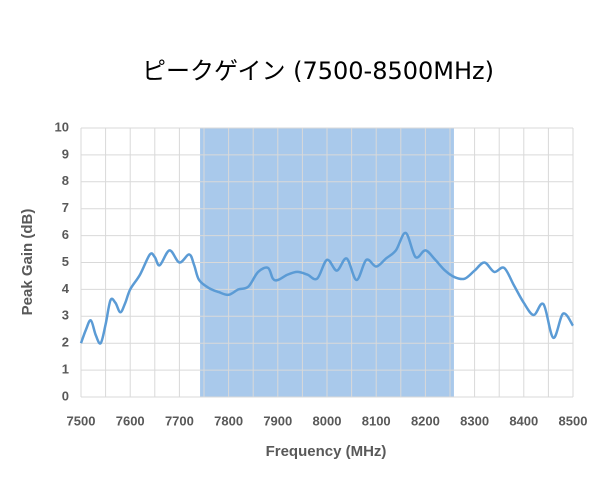 This screenshot has height=480, width=600. I want to click on x-axis-label: Frequency (MHz), so click(326, 451).